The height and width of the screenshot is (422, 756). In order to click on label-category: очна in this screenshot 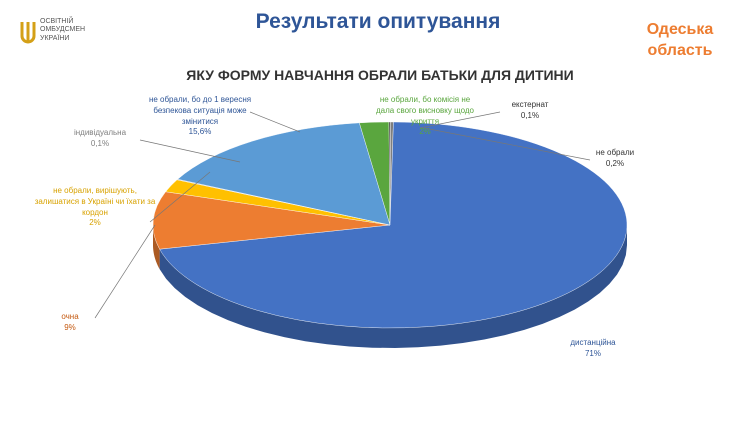, I will do `click(70, 316)`.